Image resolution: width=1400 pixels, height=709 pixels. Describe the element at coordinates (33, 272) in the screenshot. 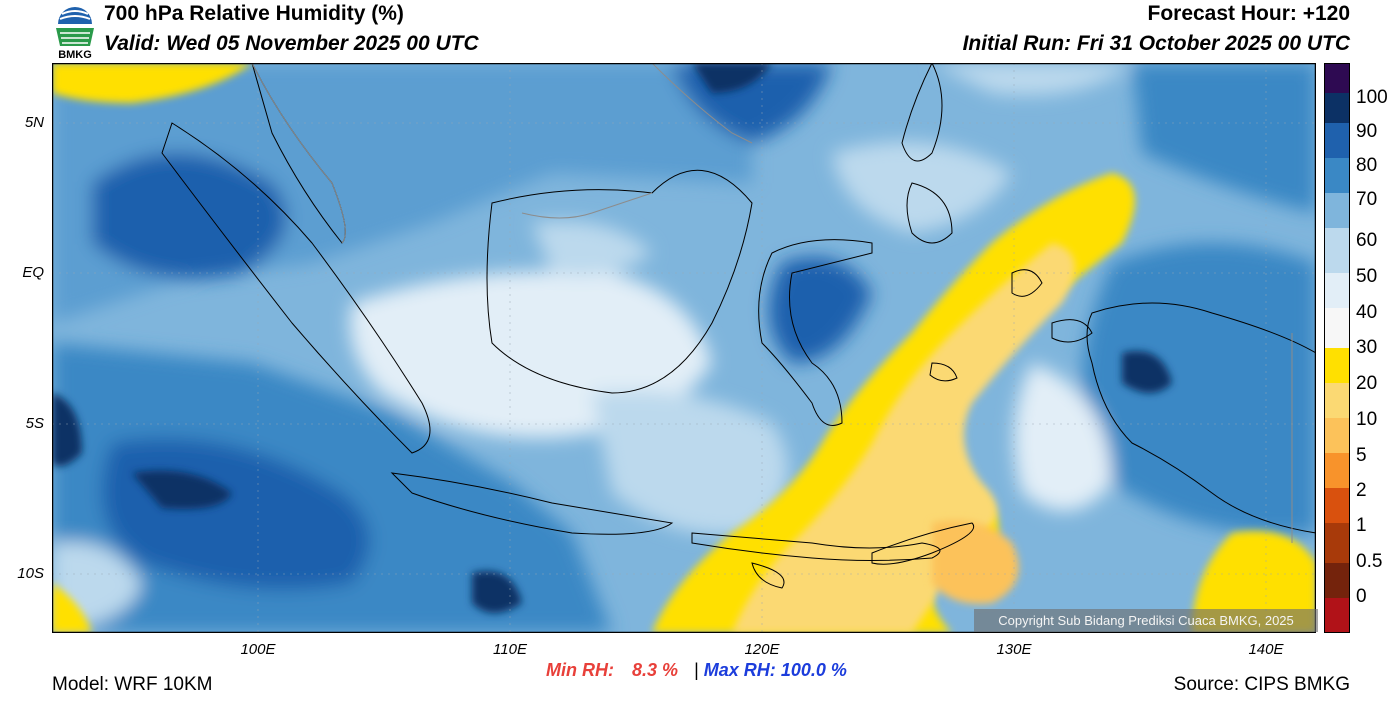

I see `lat-label-eq: EQ` at that location.